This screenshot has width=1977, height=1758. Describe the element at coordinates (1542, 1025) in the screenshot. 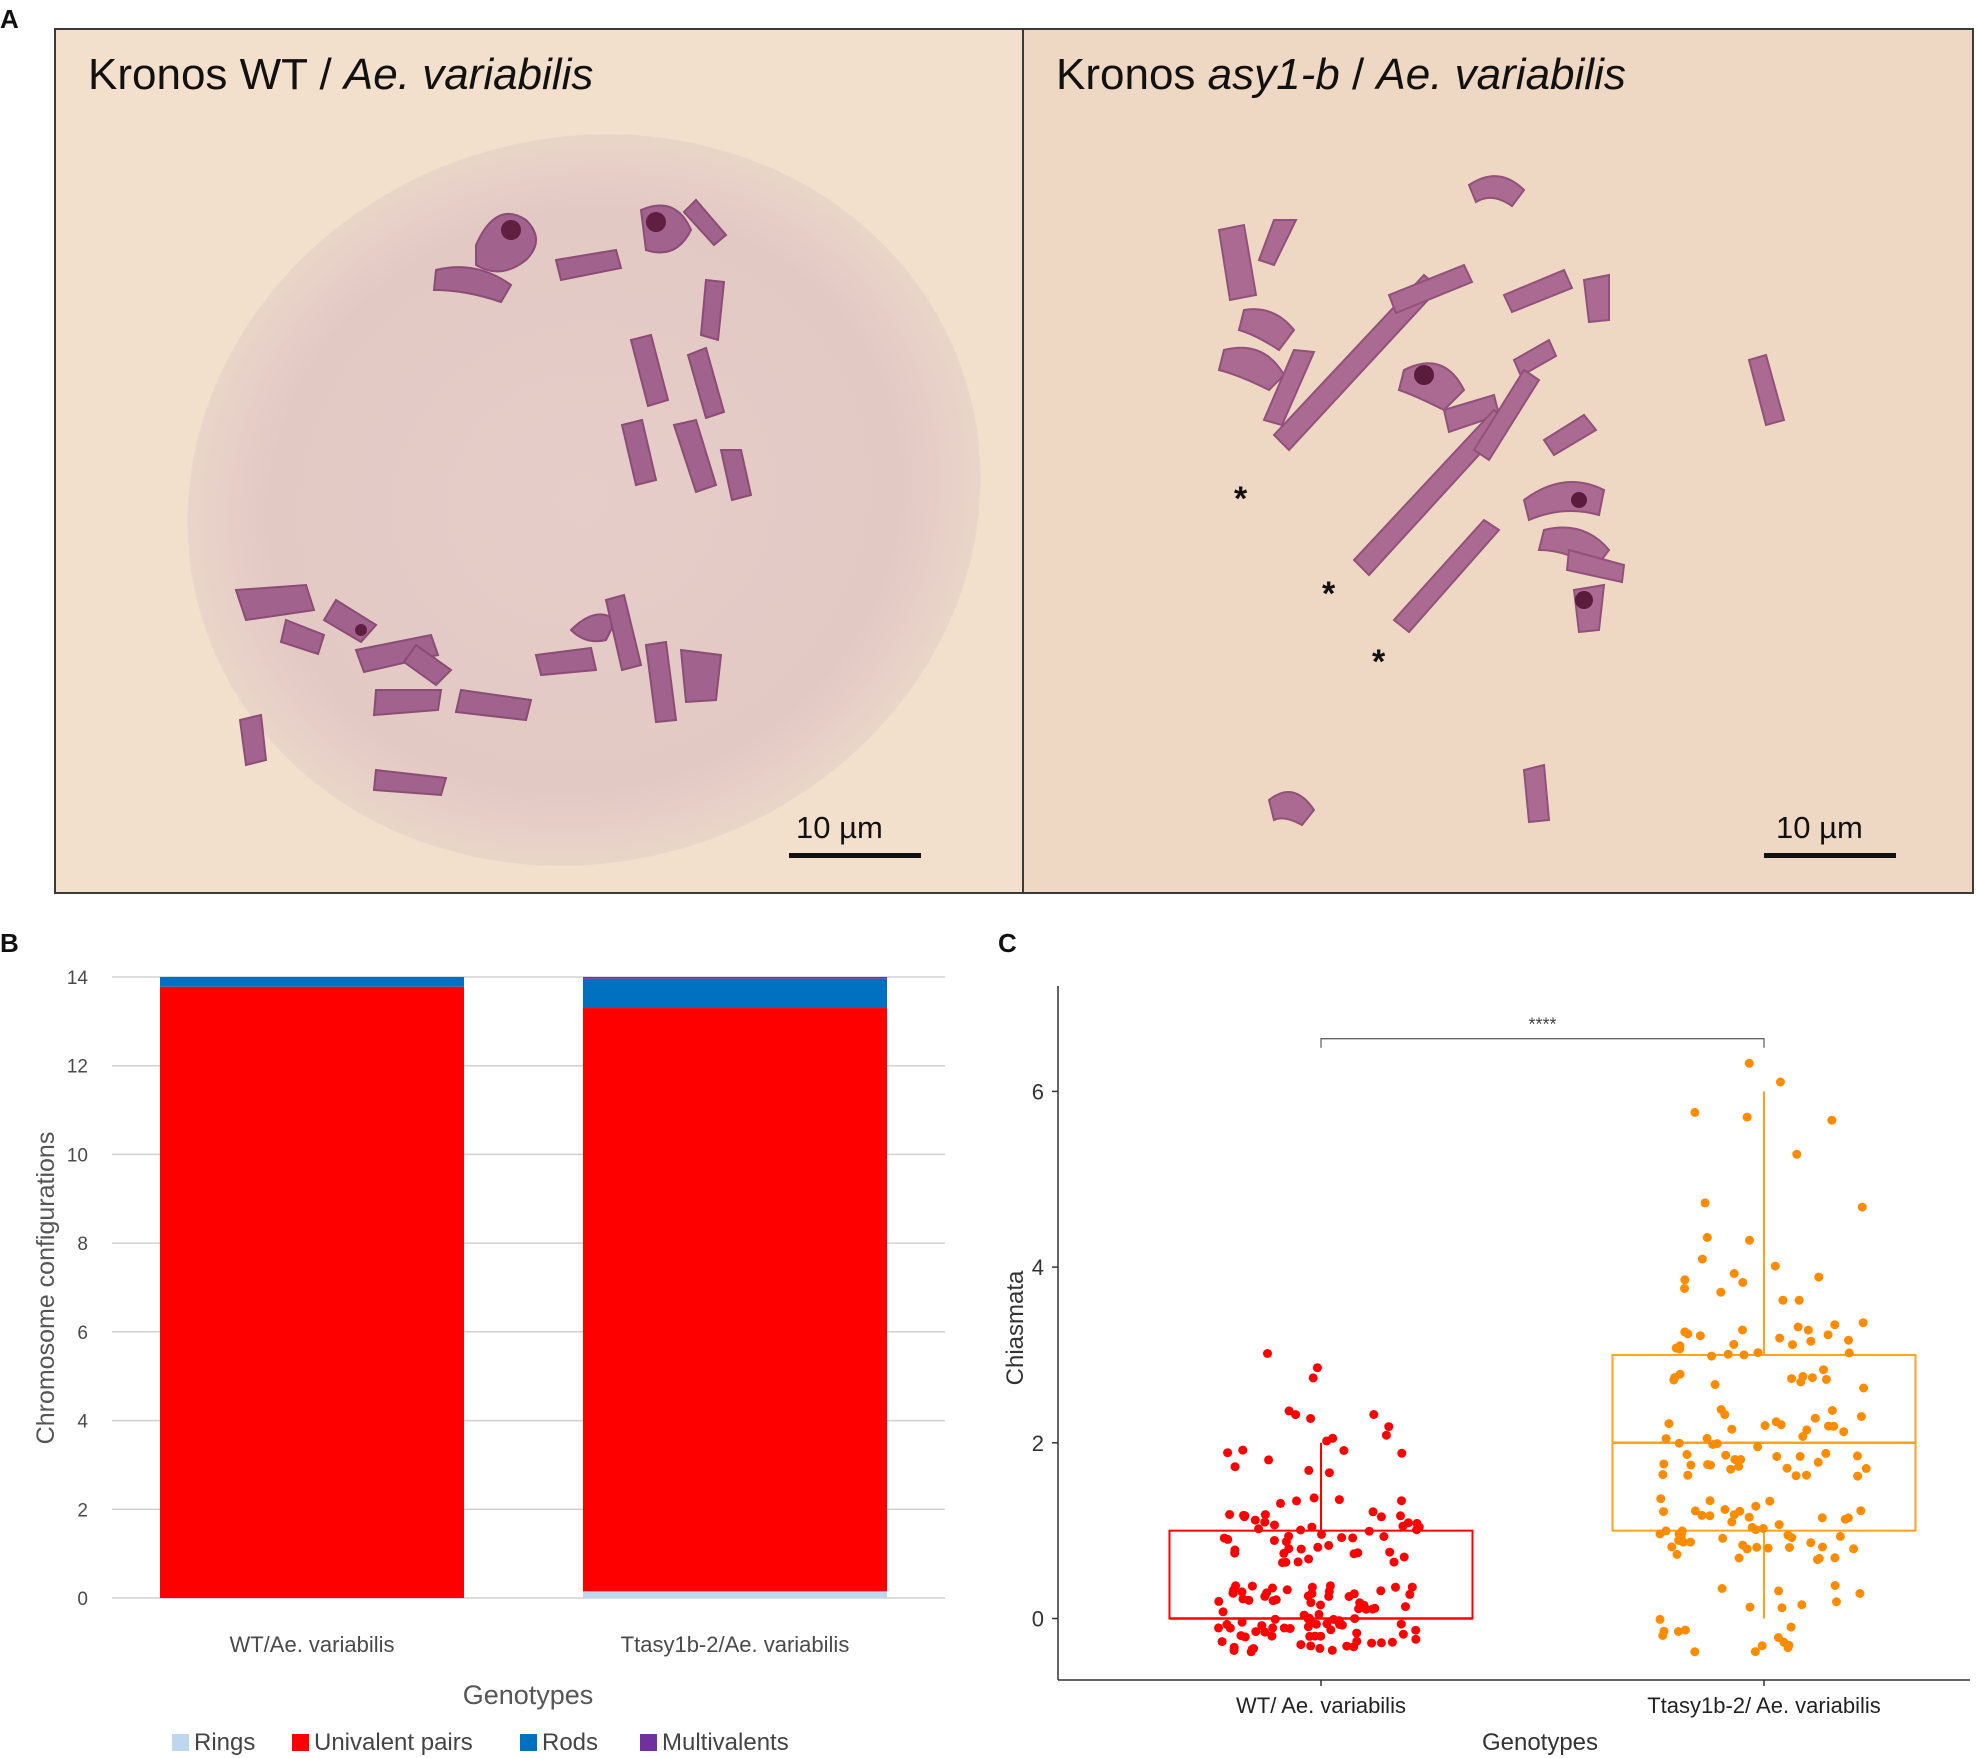

I see `significance-label: ****` at that location.